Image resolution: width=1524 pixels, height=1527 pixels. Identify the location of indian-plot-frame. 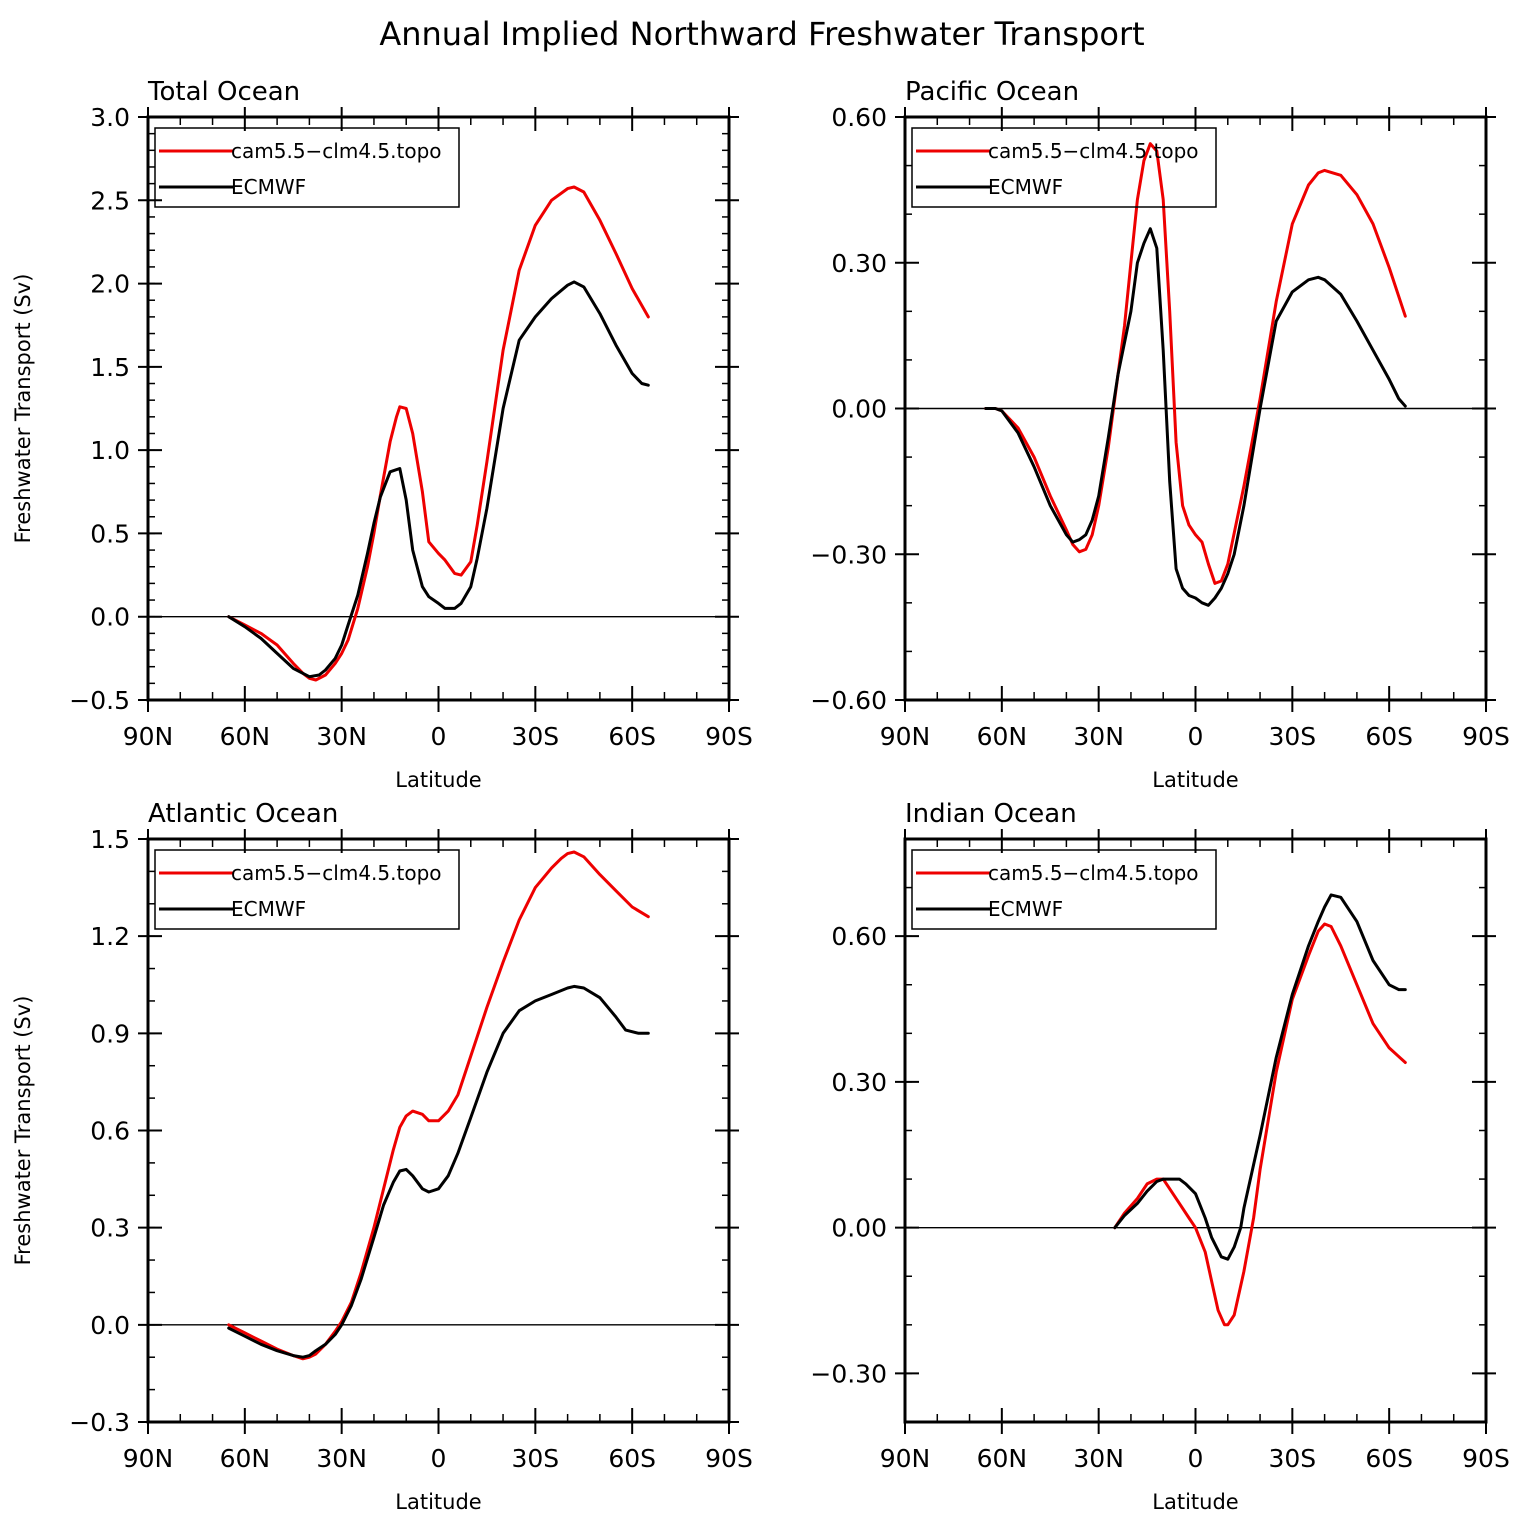
(1195, 1130).